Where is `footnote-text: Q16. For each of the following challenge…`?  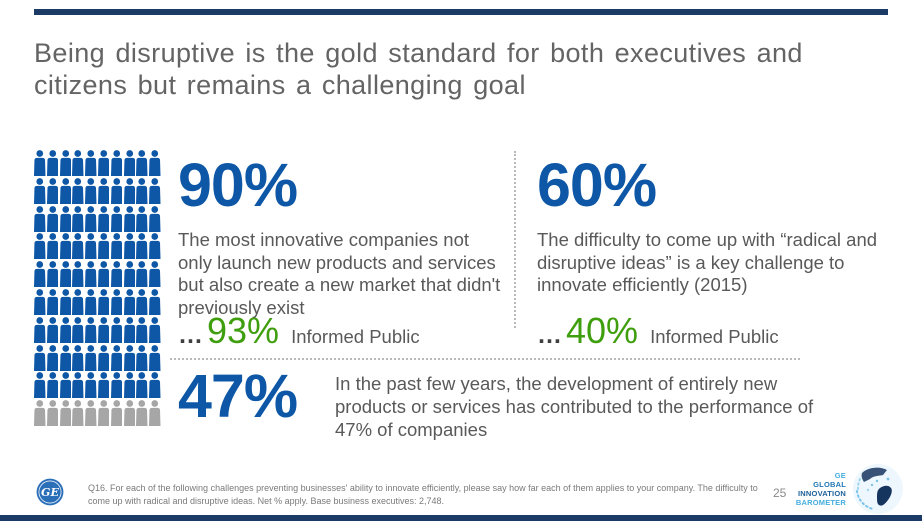
footnote-text: Q16. For each of the following challenge… is located at coordinates (423, 495).